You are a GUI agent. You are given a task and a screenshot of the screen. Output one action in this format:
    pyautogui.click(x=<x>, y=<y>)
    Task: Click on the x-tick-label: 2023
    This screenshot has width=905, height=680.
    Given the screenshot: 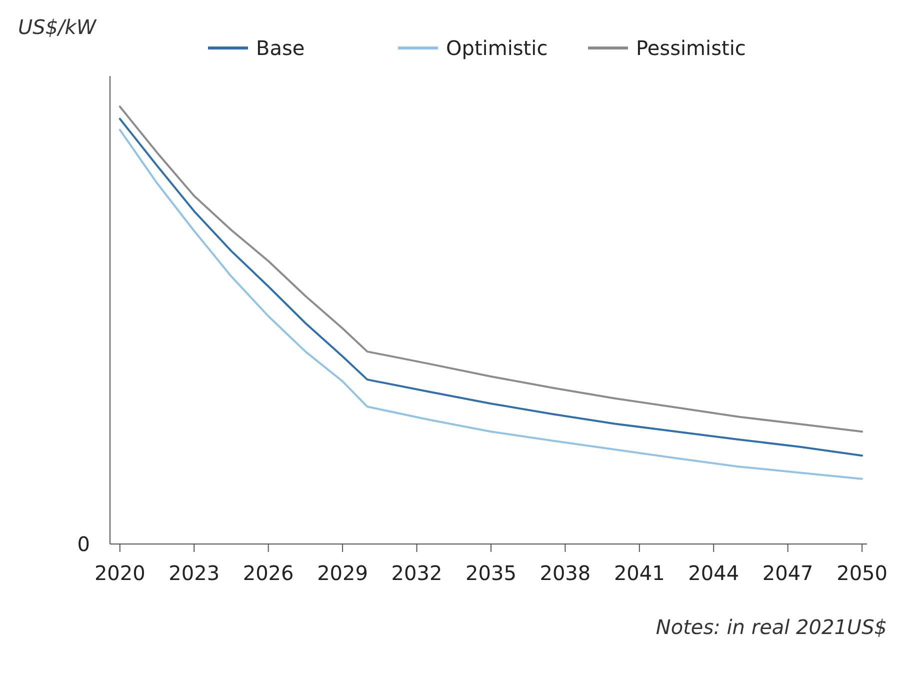 What is the action you would take?
    pyautogui.click(x=194, y=573)
    